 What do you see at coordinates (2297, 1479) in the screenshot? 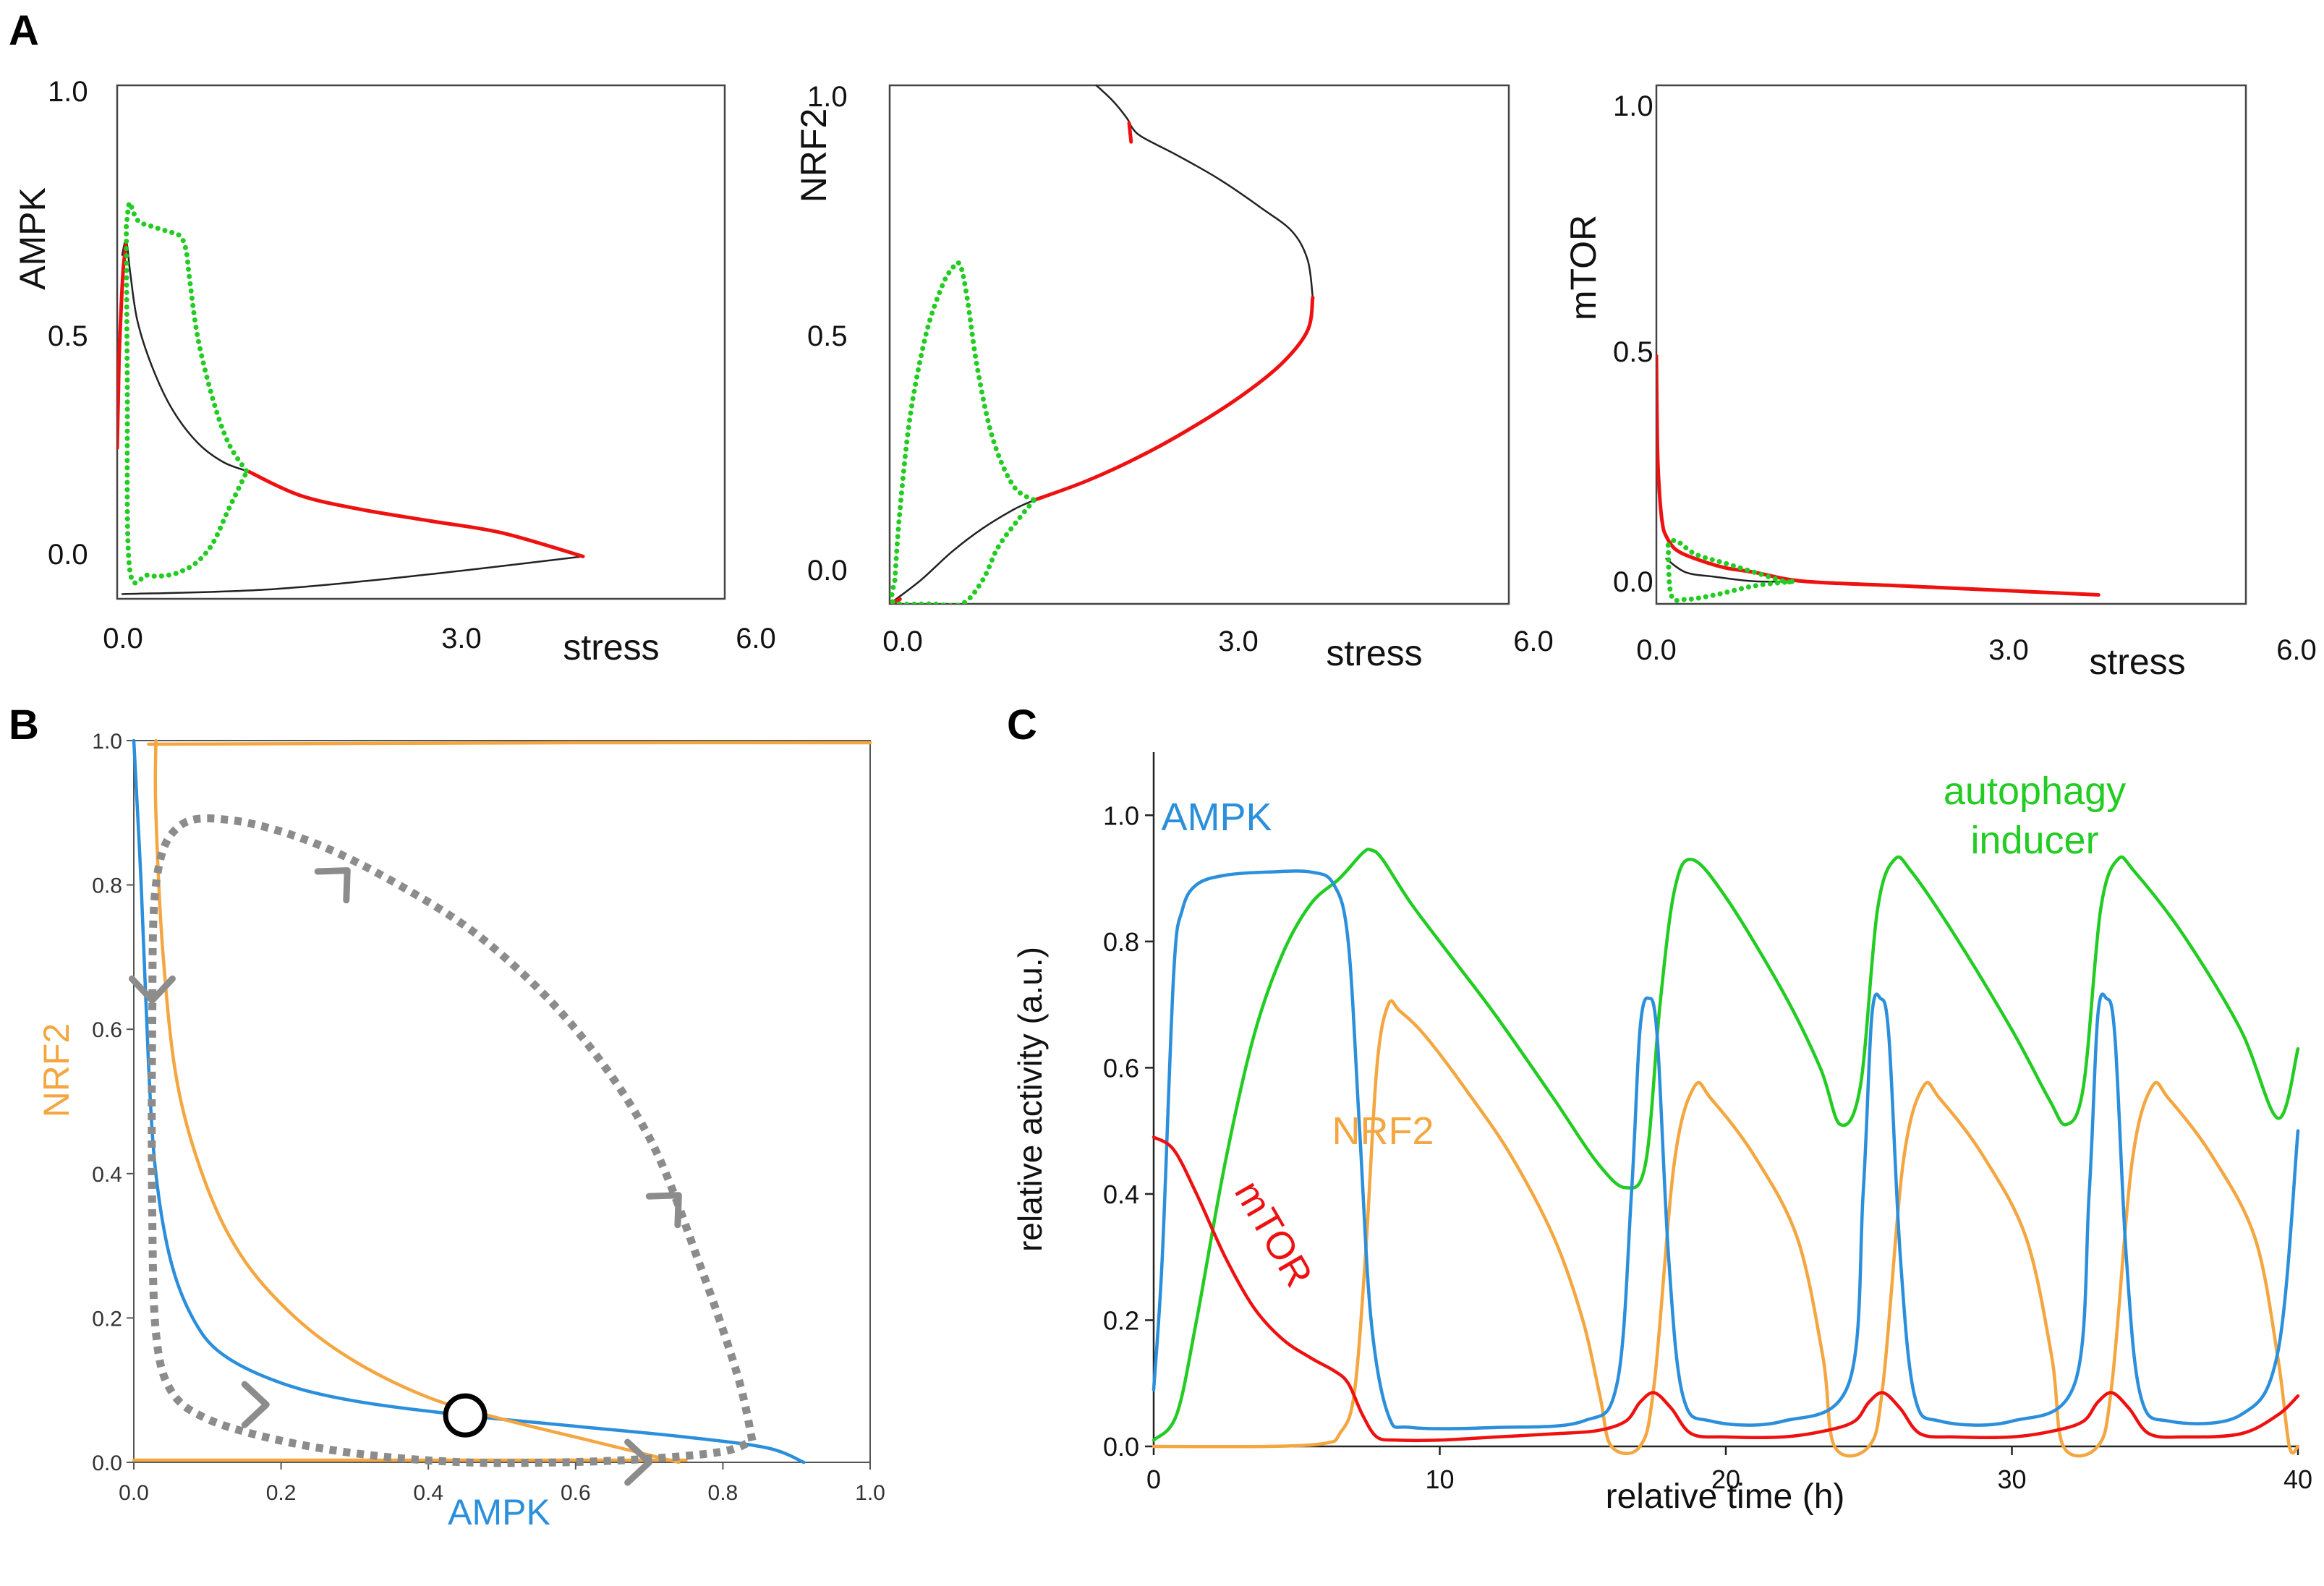
I see `x-tick-label: 40` at bounding box center [2297, 1479].